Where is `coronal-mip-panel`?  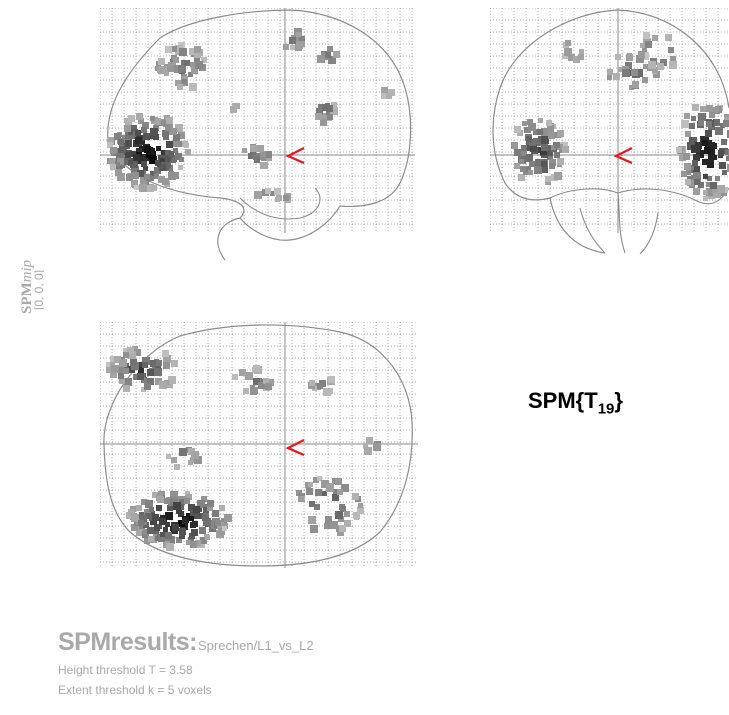
coronal-mip-panel is located at coordinates (609, 133).